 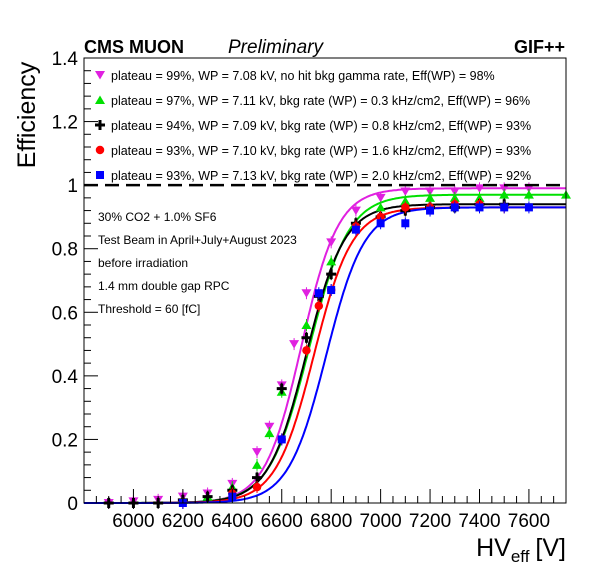 What do you see at coordinates (197, 240) in the screenshot?
I see `annotation-text: Test Beam in April+July+August 2023` at bounding box center [197, 240].